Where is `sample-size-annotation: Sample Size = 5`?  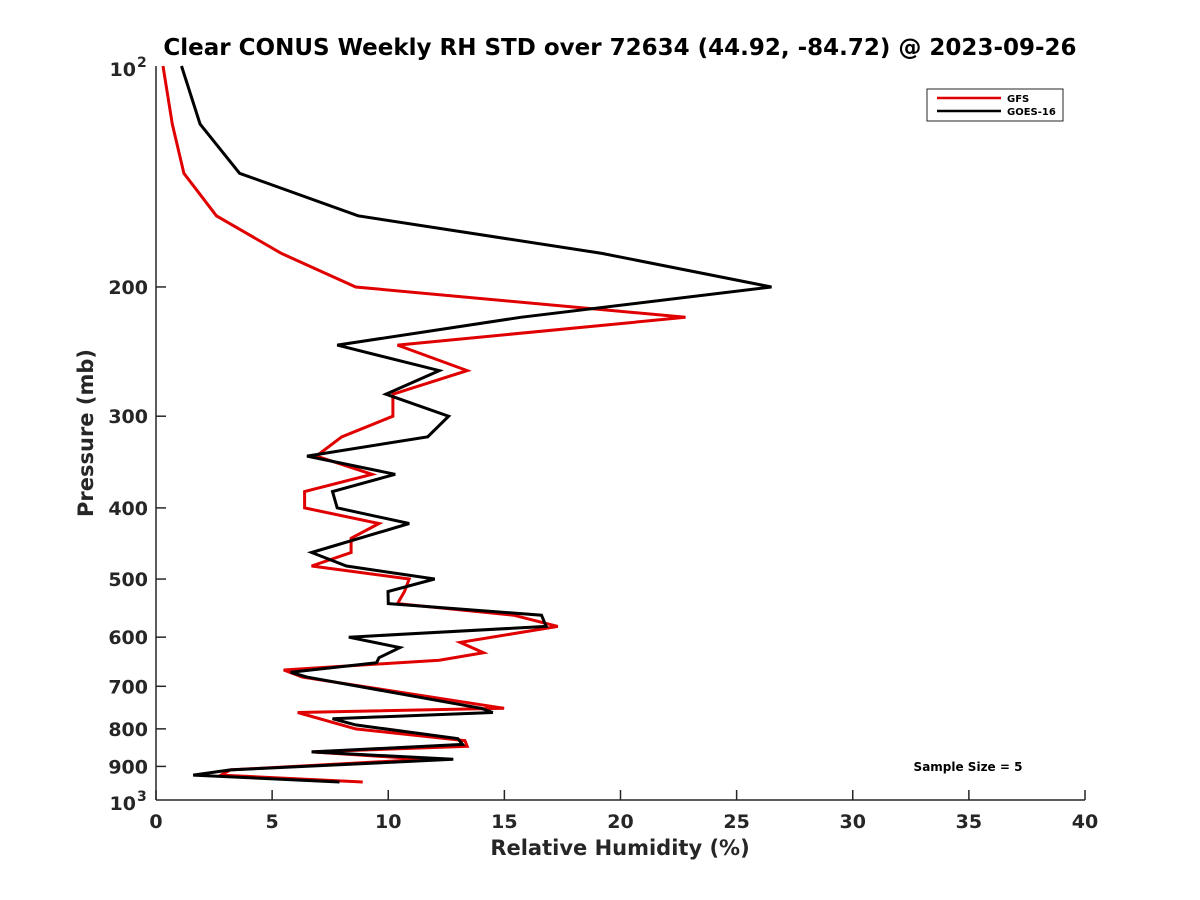 sample-size-annotation: Sample Size = 5 is located at coordinates (968, 767).